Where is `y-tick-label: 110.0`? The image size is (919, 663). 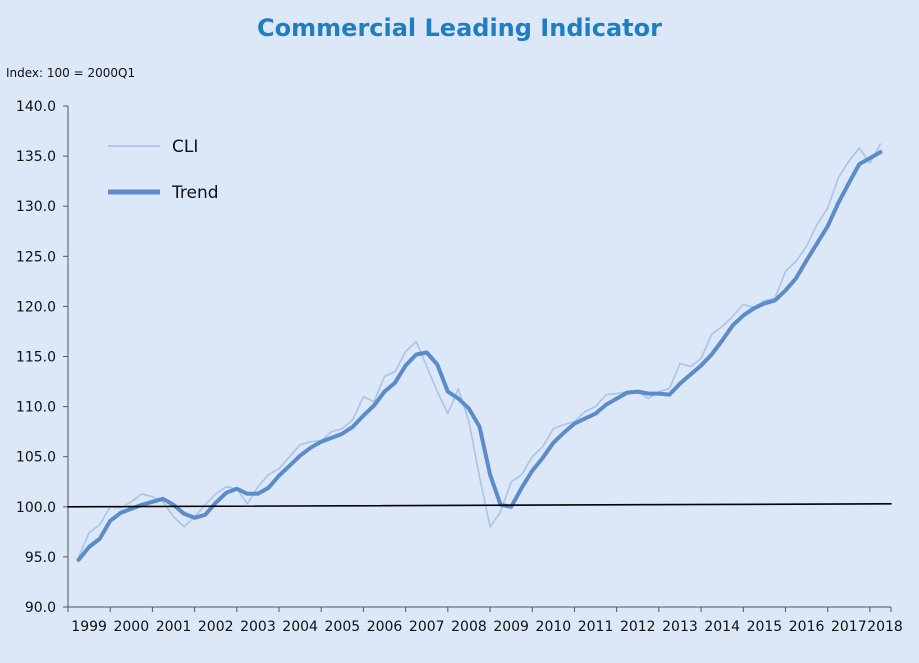 y-tick-label: 110.0 is located at coordinates (36, 408).